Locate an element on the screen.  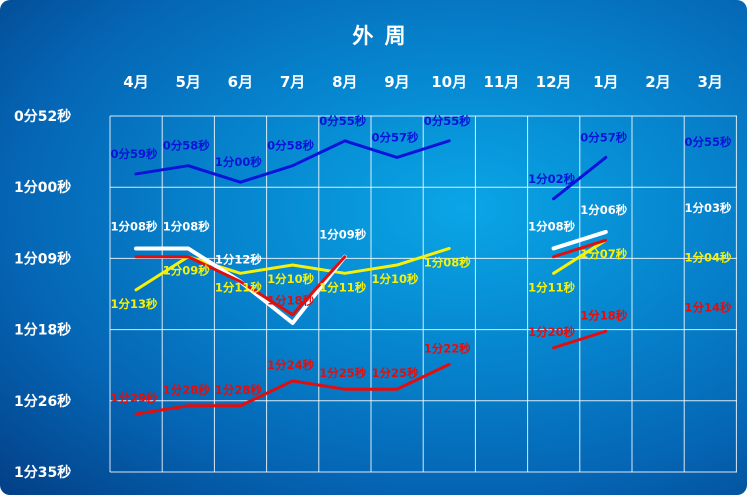
x-tick-label: 3月 is located at coordinates (709, 82).